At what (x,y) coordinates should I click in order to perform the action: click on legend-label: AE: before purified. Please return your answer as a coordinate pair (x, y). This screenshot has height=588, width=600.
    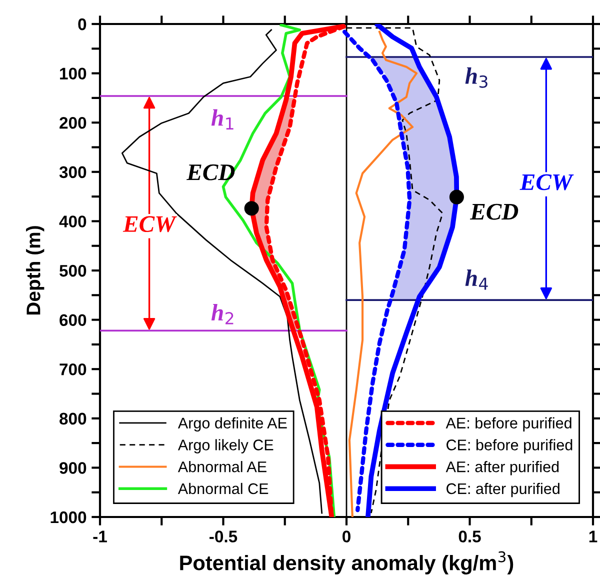
    Looking at the image, I should click on (509, 424).